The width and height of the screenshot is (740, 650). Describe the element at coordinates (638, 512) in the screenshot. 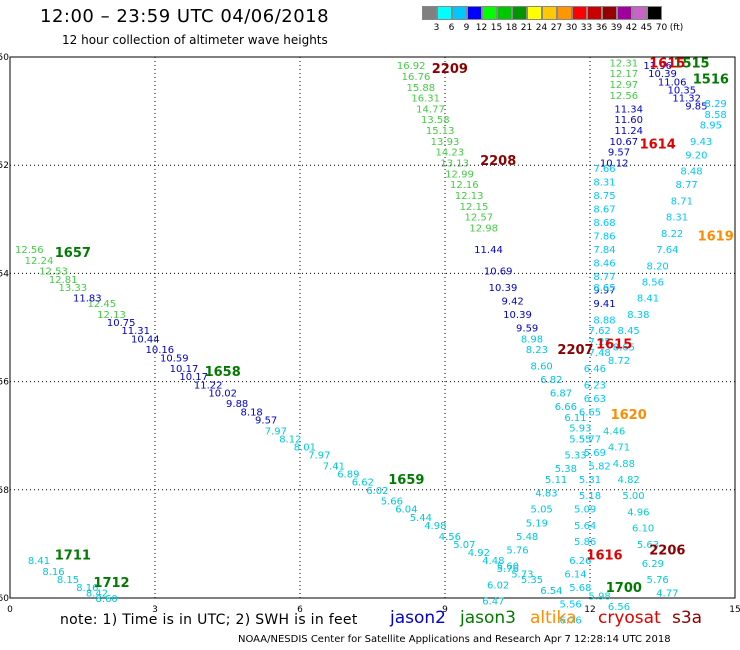

I see `data-point-label: 4.96` at that location.